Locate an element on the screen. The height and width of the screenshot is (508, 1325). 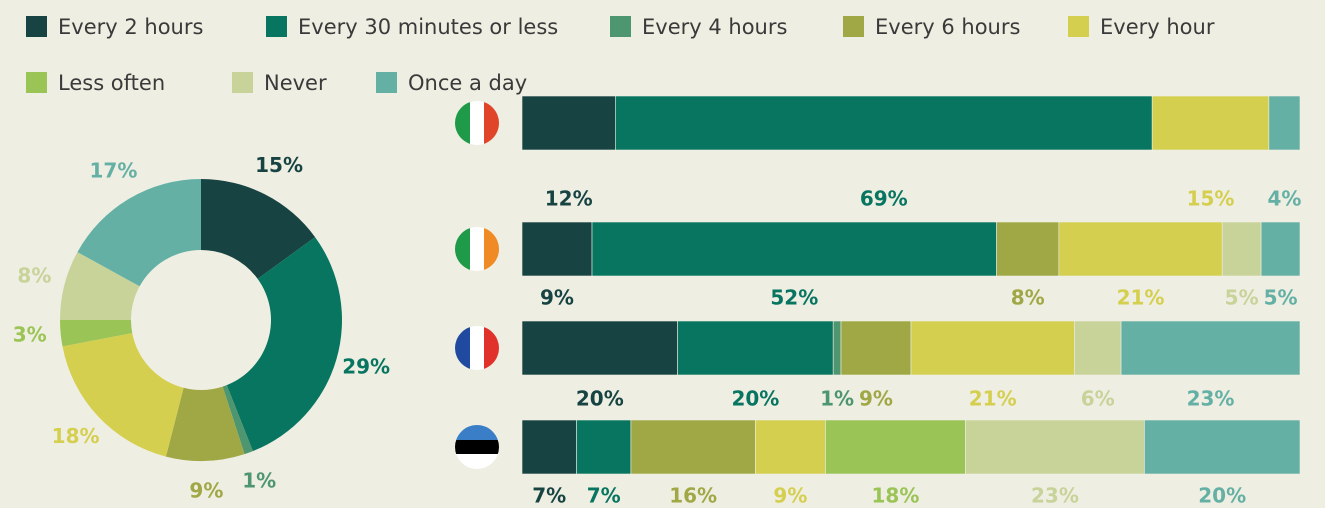
slice-label: 3% is located at coordinates (30, 335).